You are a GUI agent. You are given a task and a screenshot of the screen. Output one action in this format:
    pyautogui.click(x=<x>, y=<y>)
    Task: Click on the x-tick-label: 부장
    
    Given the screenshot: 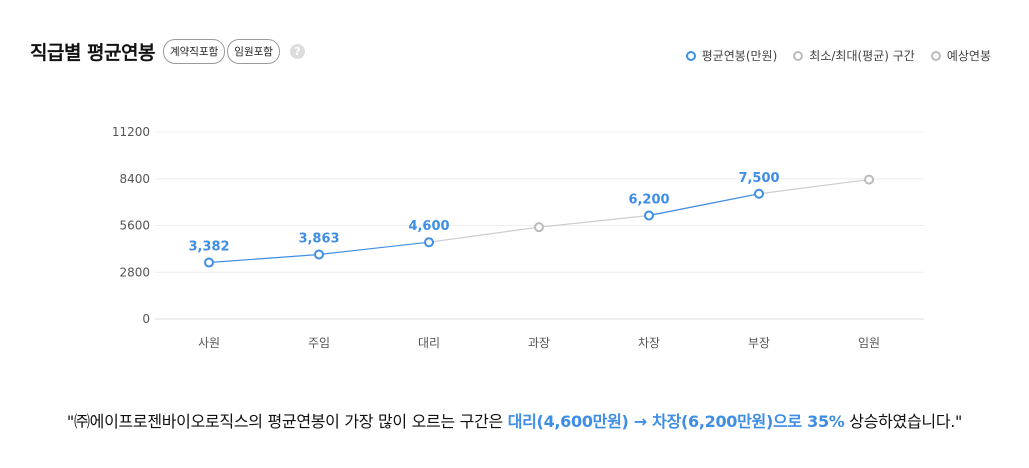 What is the action you would take?
    pyautogui.click(x=759, y=343)
    